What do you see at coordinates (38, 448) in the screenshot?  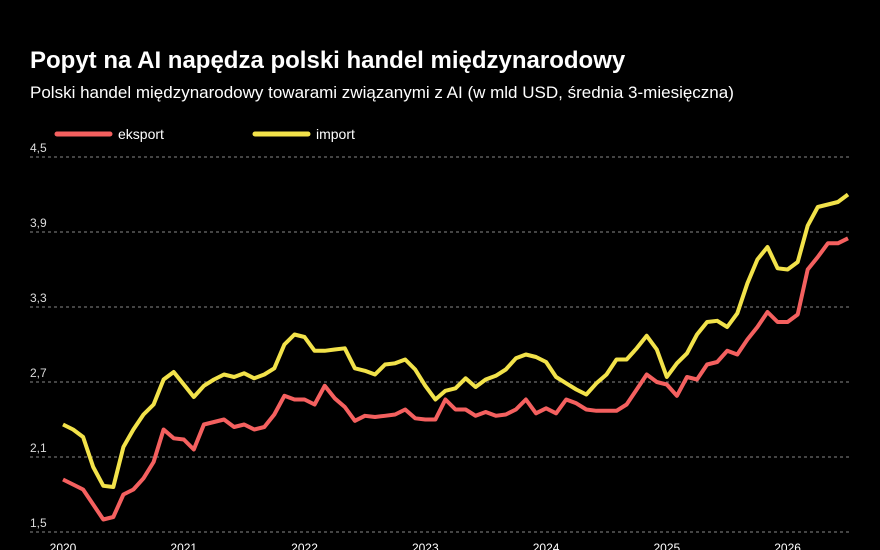 I see `y-tick-label: 2,1` at bounding box center [38, 448].